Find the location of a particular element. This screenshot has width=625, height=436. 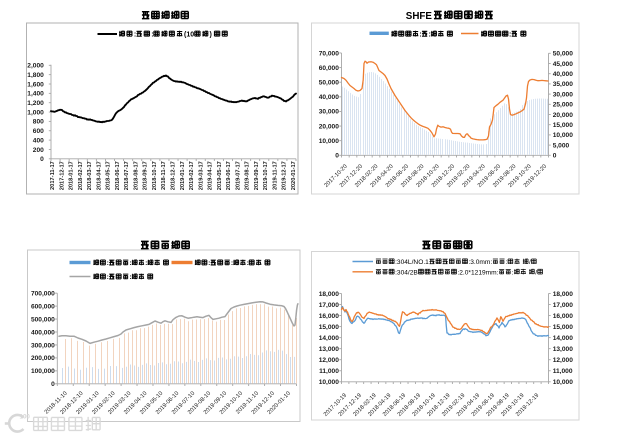

svg-text: 2018-08-17 is located at coordinates (136, 175).